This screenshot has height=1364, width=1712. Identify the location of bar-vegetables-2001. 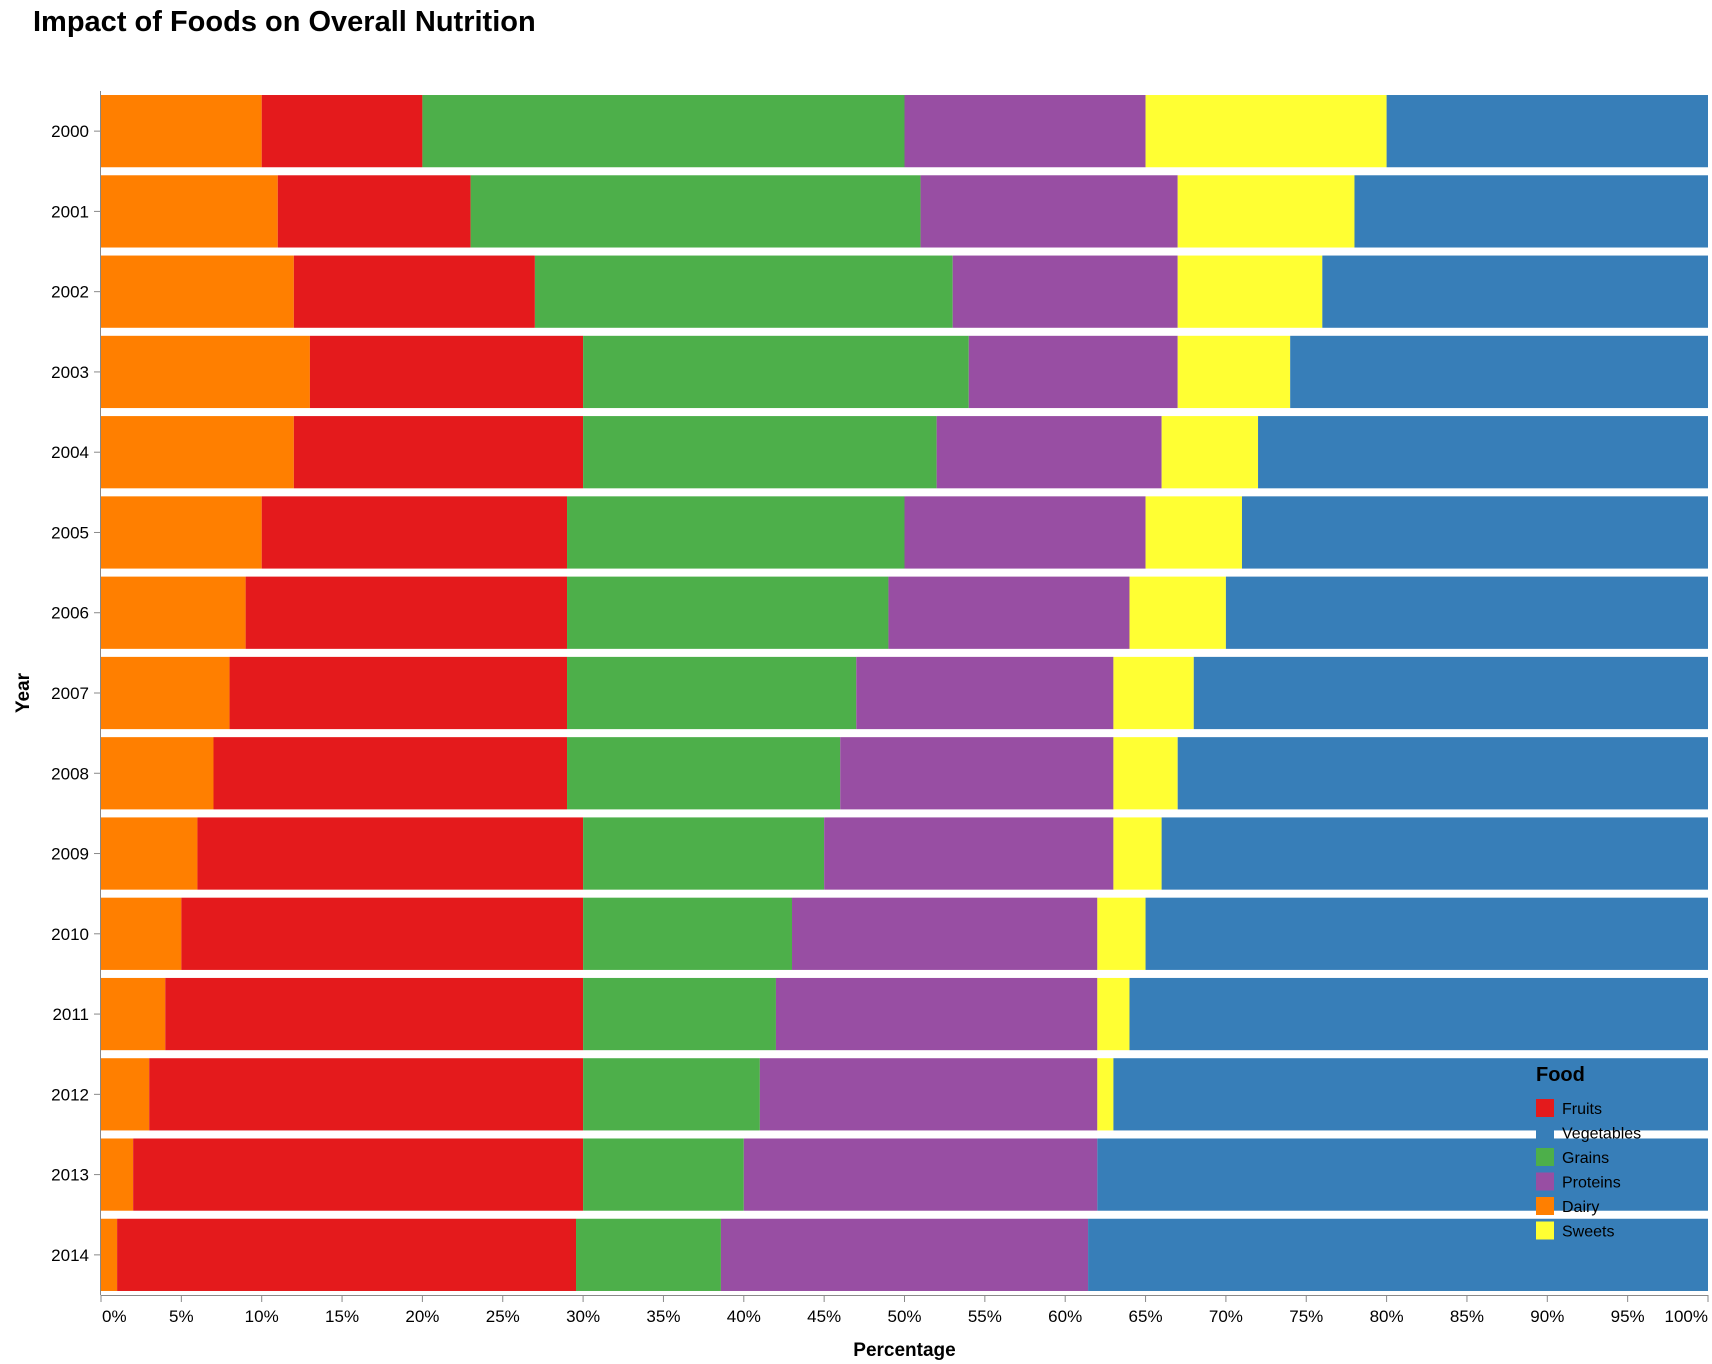
(1531, 211).